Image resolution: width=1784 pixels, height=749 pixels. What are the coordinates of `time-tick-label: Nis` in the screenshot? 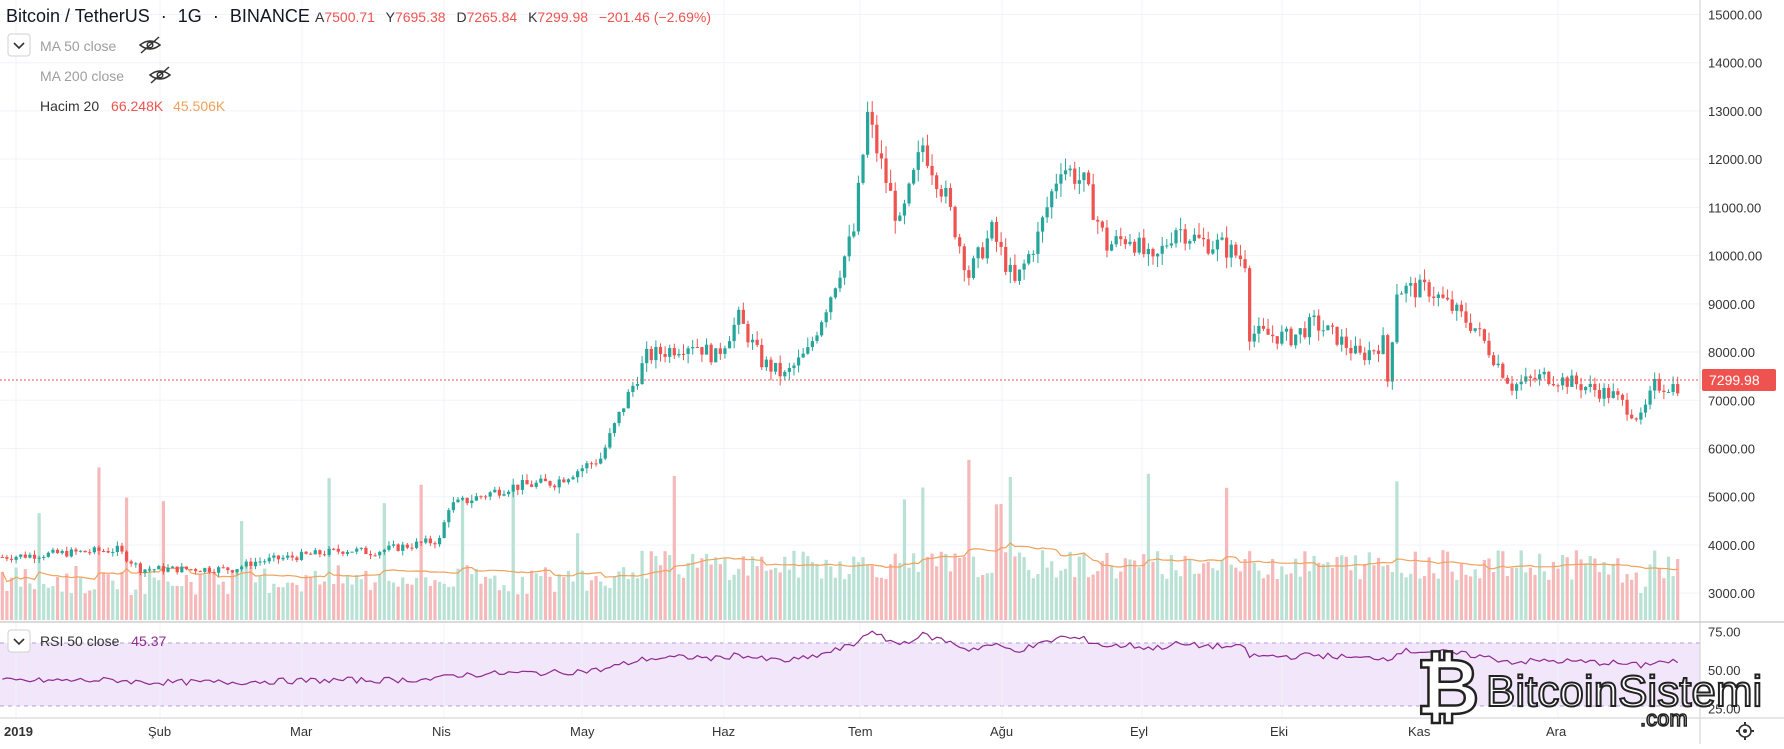 It's located at (441, 731).